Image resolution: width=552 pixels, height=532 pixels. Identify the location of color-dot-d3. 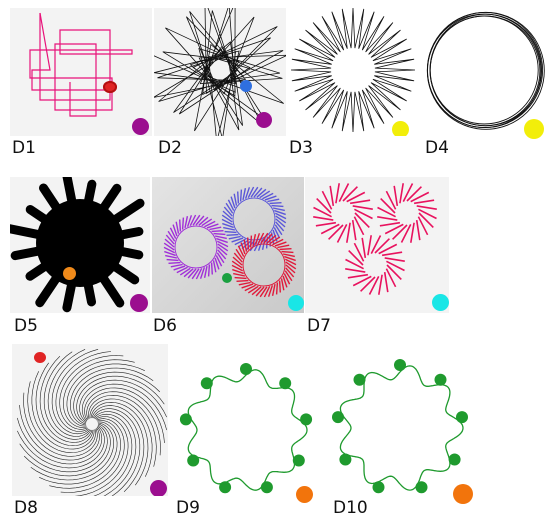
(400, 128).